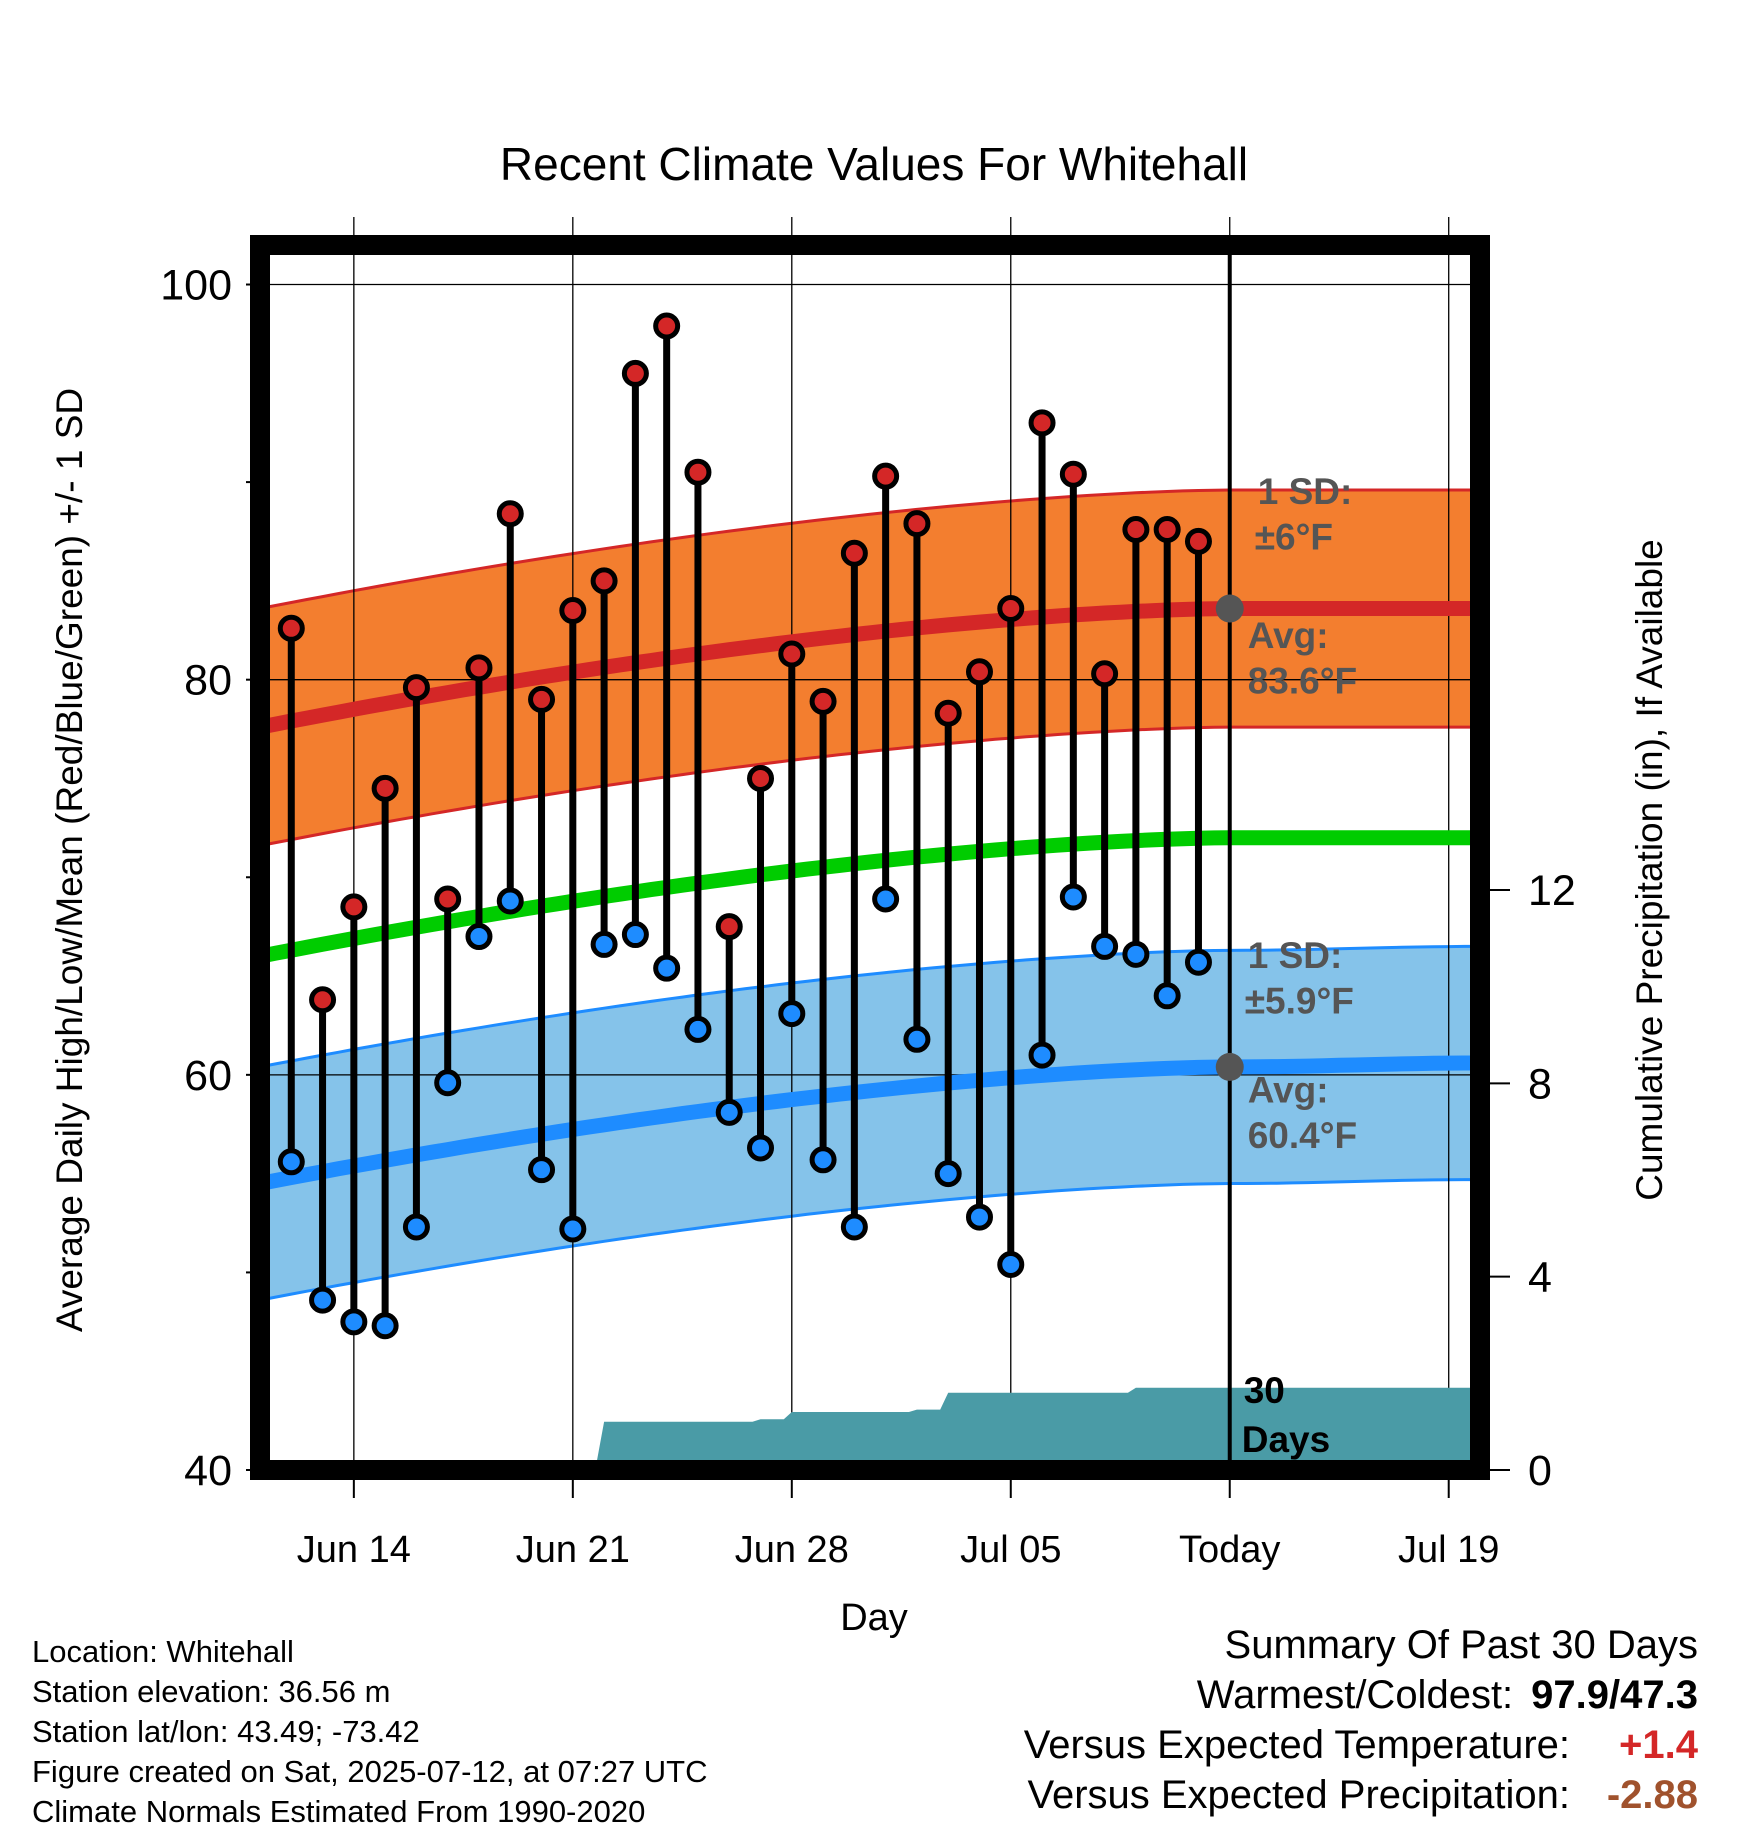  I want to click on precip-fill, so click(870, 1428).